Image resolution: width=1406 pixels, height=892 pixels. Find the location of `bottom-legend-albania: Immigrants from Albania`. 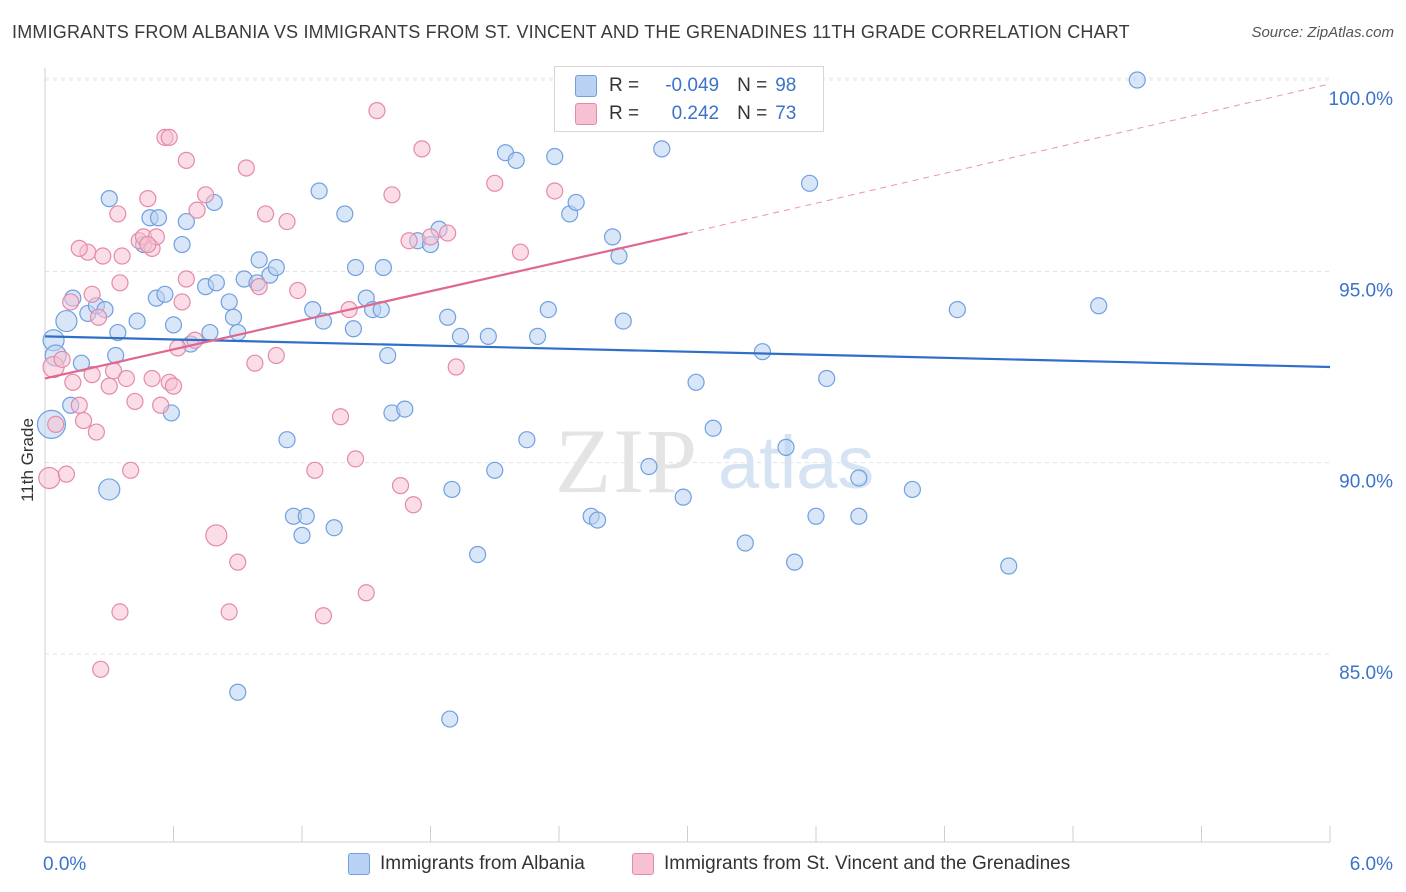

bottom-legend-albania: Immigrants from Albania is located at coordinates (466, 864).